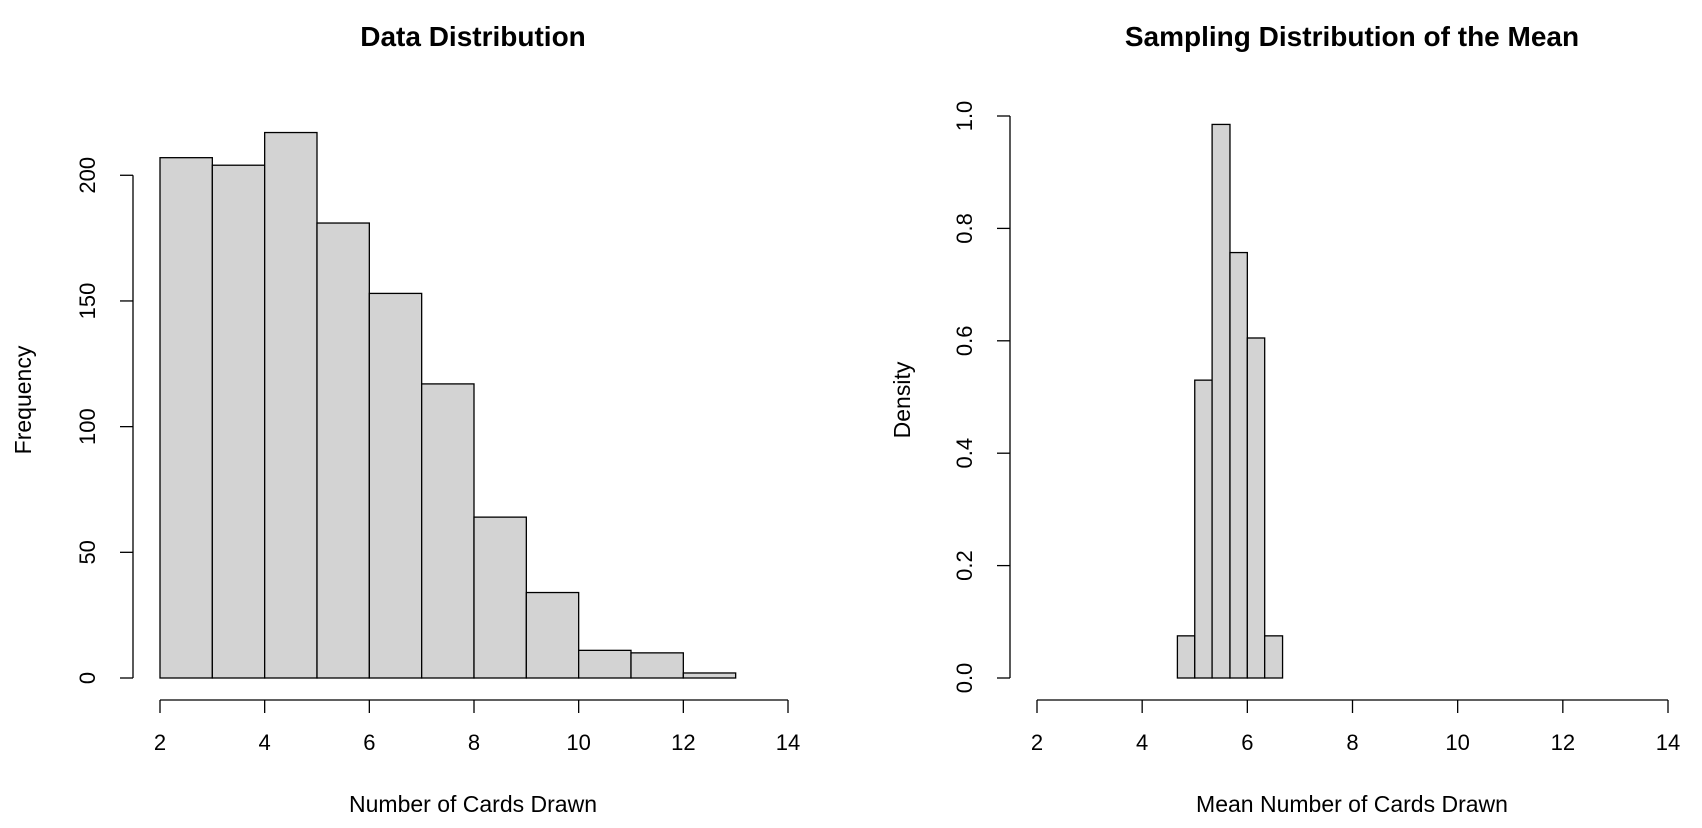  What do you see at coordinates (902, 399) in the screenshot?
I see `y-axis-label: Density` at bounding box center [902, 399].